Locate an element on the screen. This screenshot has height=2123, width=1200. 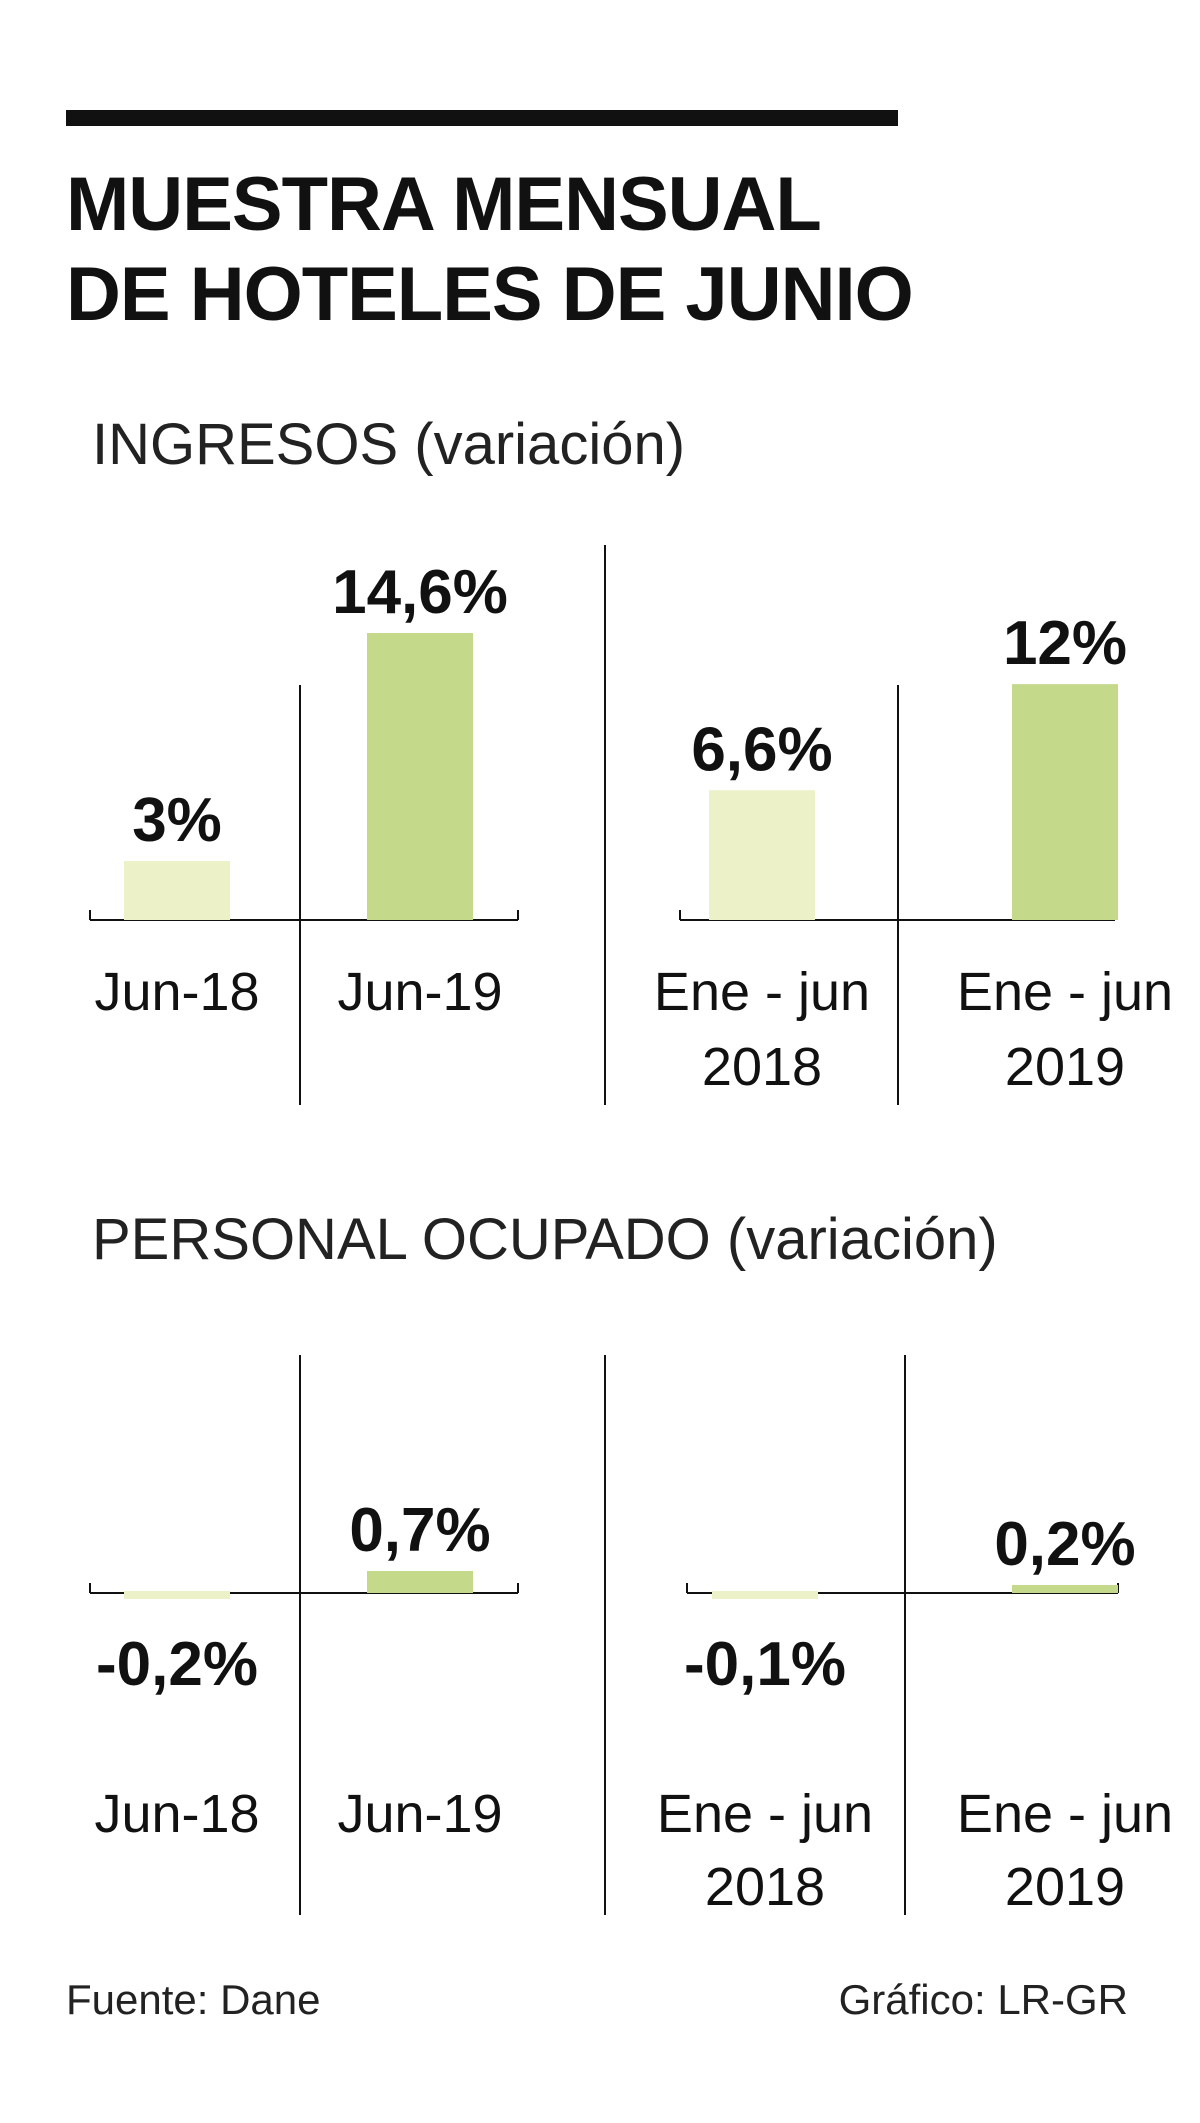
data-label: 12% is located at coordinates (1065, 643).